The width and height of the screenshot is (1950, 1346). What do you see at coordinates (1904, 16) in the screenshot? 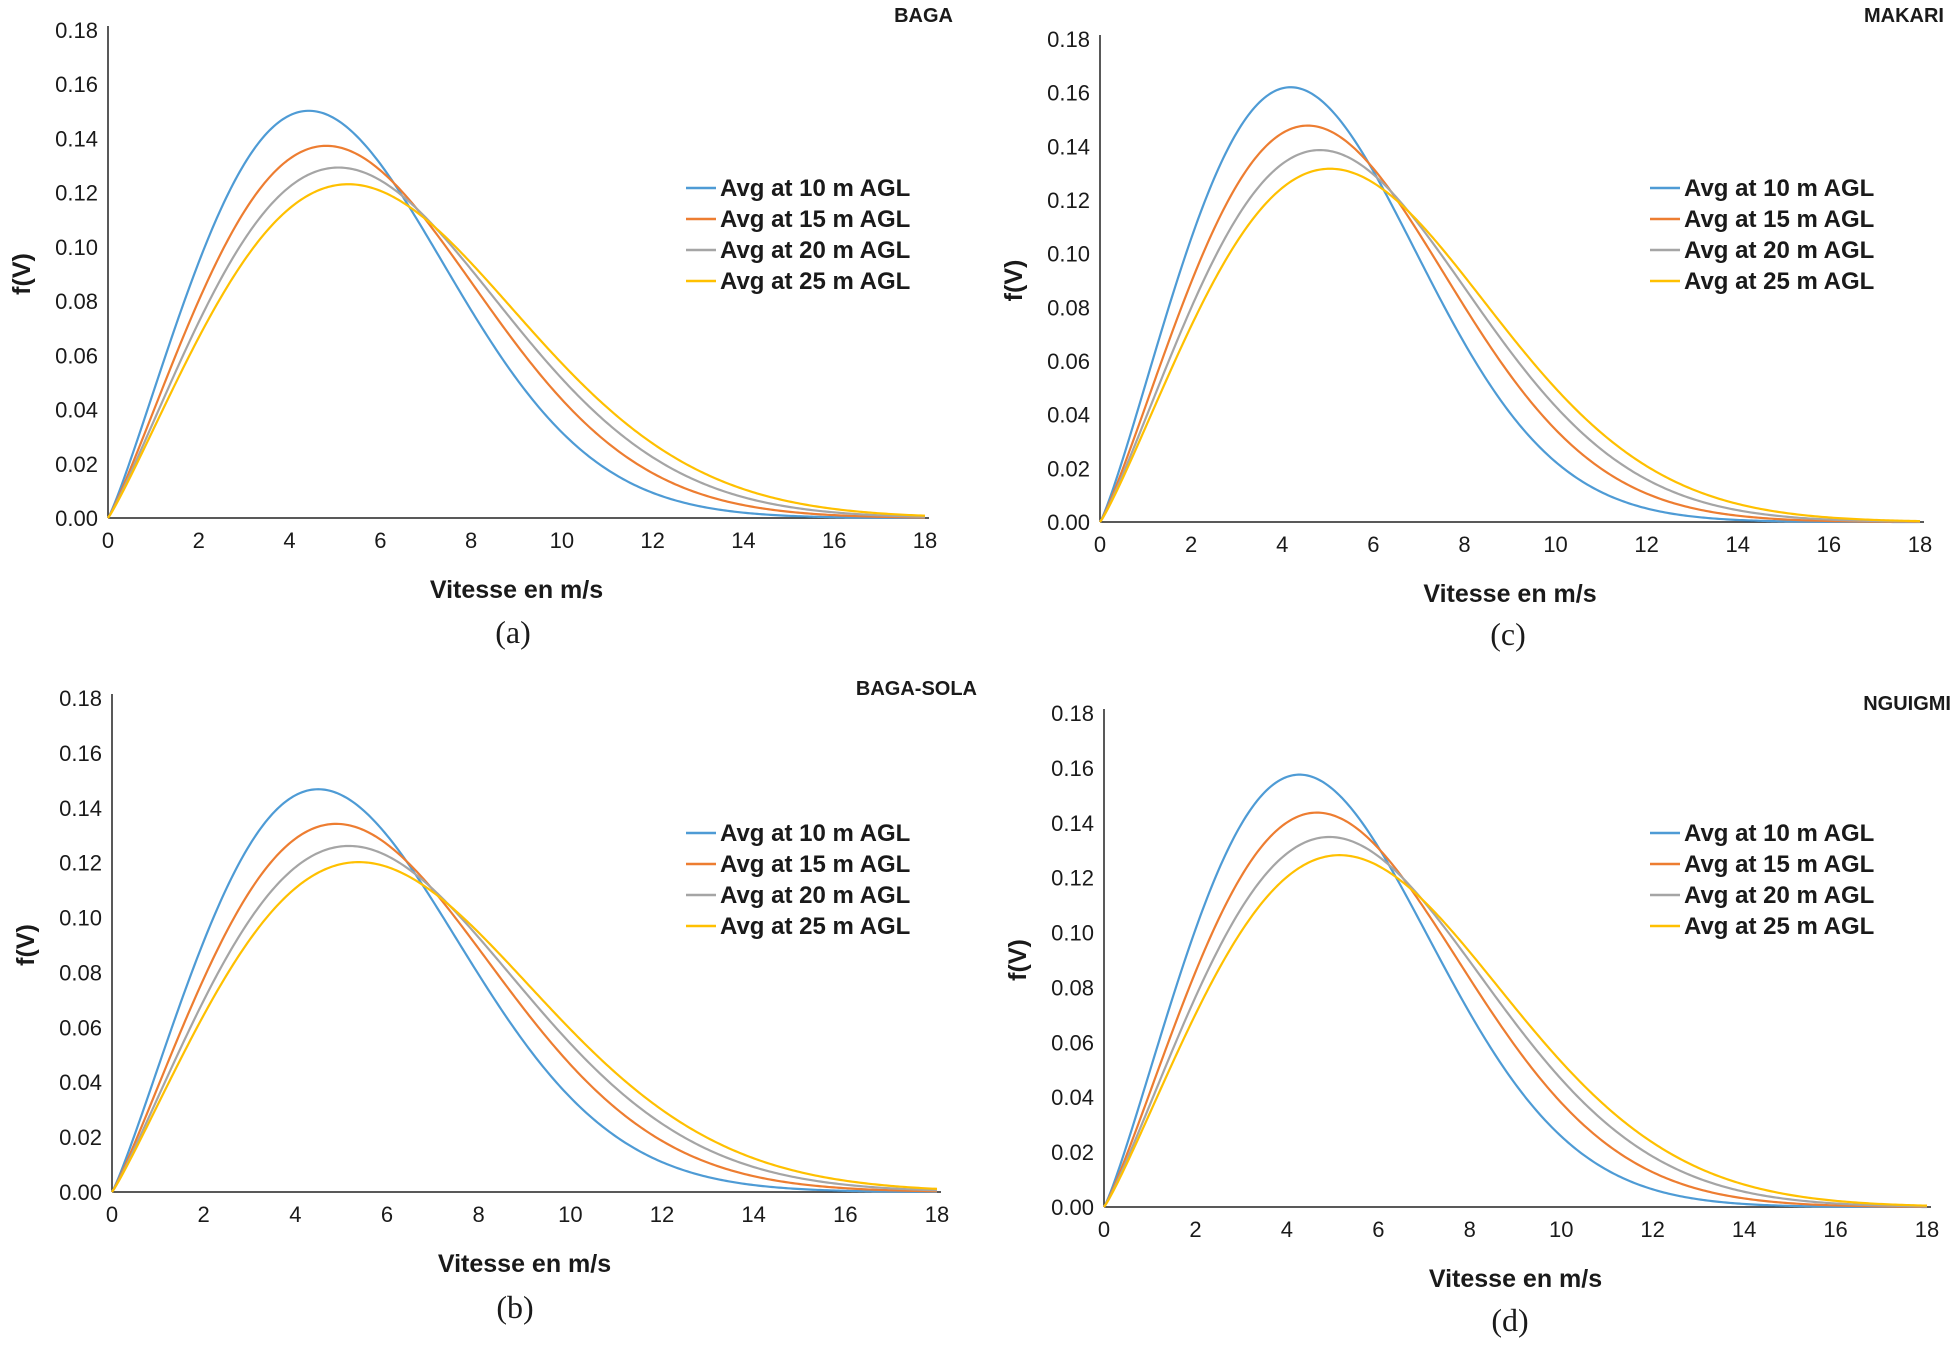
I see `chart-title: MAKARI` at bounding box center [1904, 16].